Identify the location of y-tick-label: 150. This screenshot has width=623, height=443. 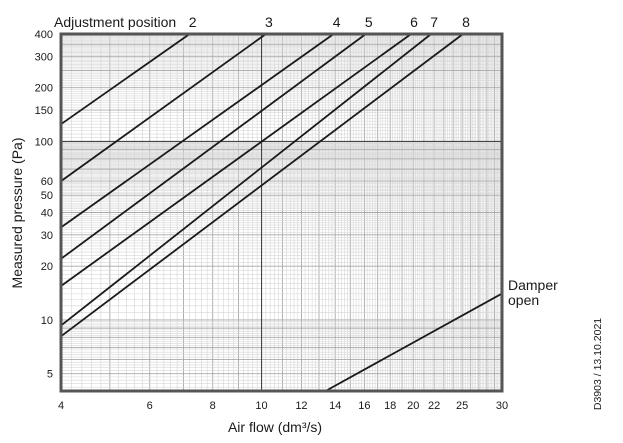
(44, 111).